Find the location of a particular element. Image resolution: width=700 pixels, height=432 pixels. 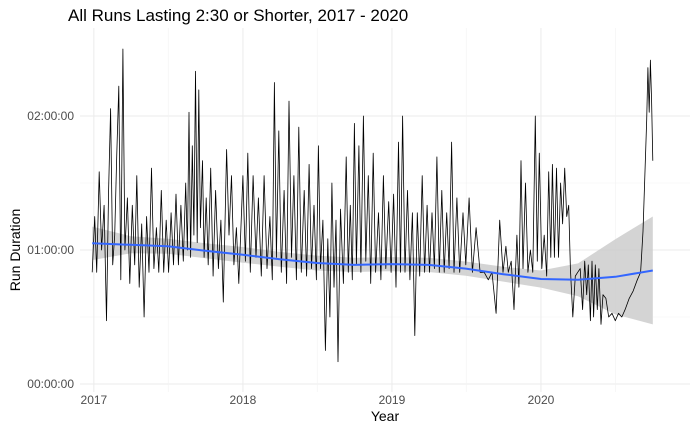

trend-line is located at coordinates (372, 261).